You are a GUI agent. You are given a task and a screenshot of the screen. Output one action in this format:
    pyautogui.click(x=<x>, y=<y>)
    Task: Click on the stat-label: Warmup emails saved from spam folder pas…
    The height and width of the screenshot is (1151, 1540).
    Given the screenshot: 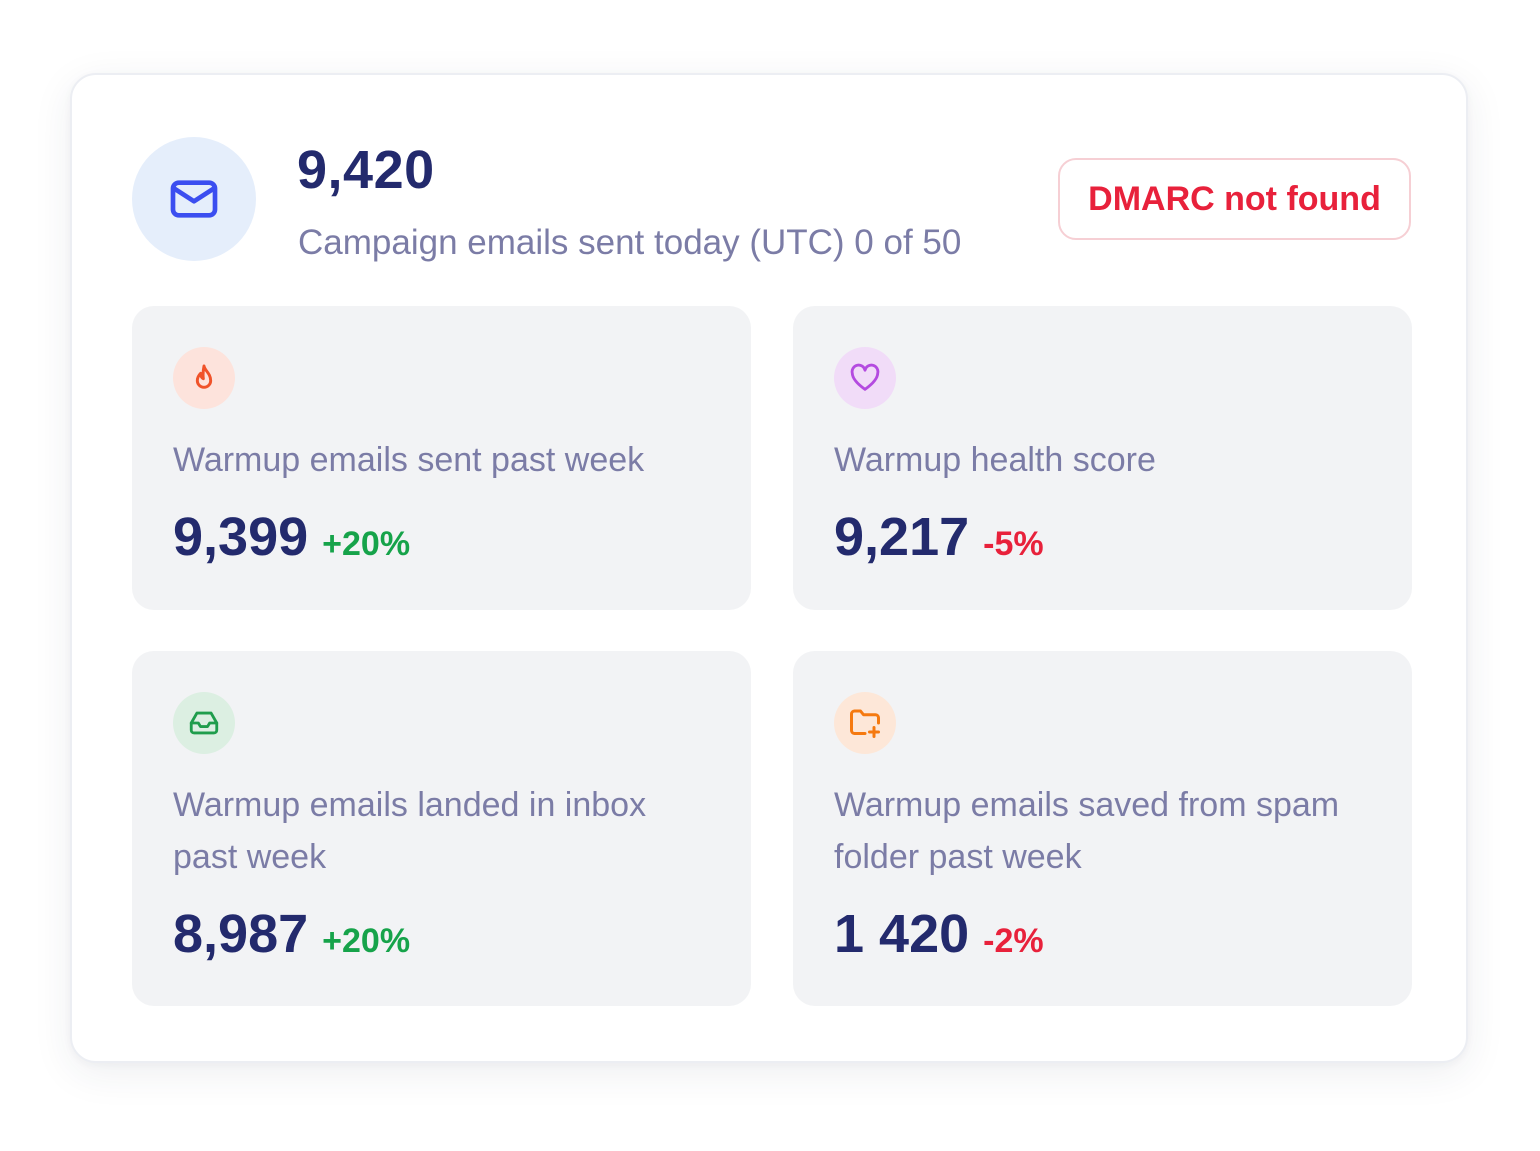 What is the action you would take?
    pyautogui.click(x=1087, y=831)
    